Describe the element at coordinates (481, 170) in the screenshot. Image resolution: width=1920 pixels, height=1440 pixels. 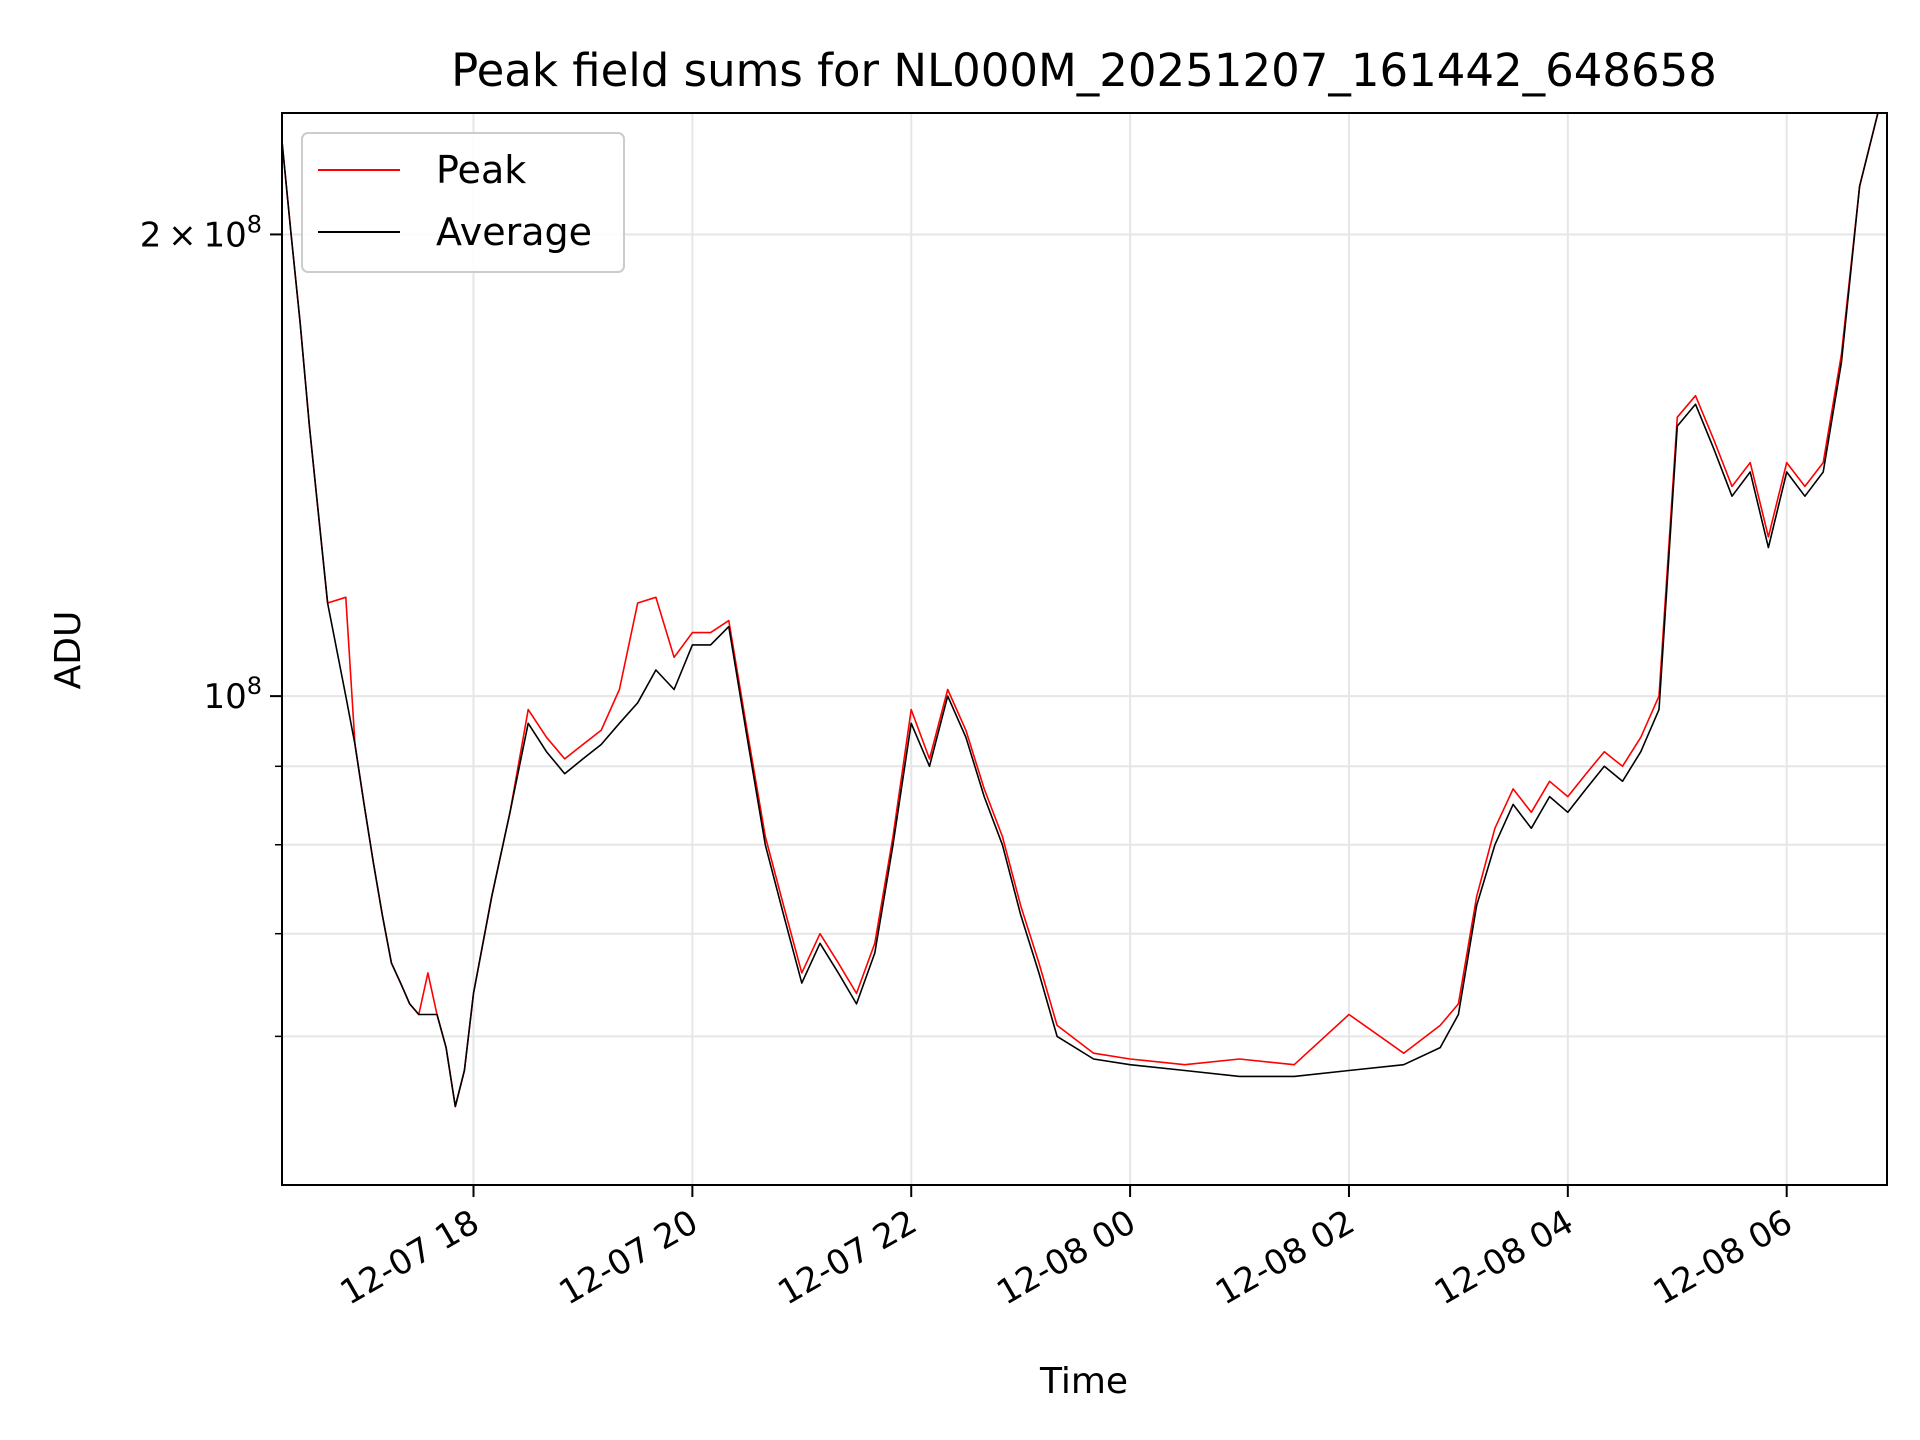
I see `legend-peak-label: Peak` at that location.